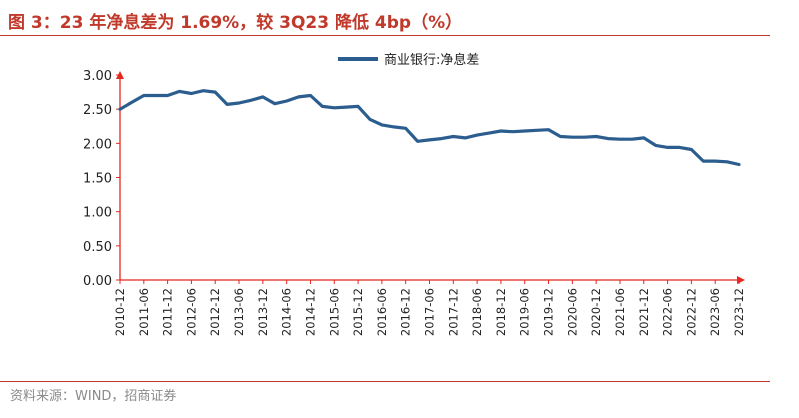 Image resolution: width=799 pixels, height=418 pixels. Describe the element at coordinates (97, 213) in the screenshot. I see `y-tick-label: 1.00` at that location.